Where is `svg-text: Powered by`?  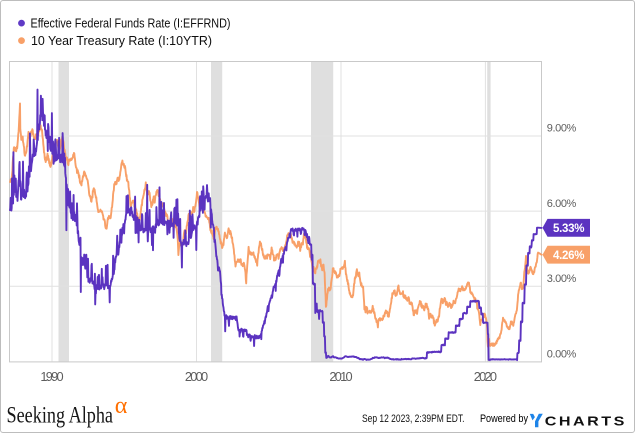
svg-text: Powered by is located at coordinates (504, 419).